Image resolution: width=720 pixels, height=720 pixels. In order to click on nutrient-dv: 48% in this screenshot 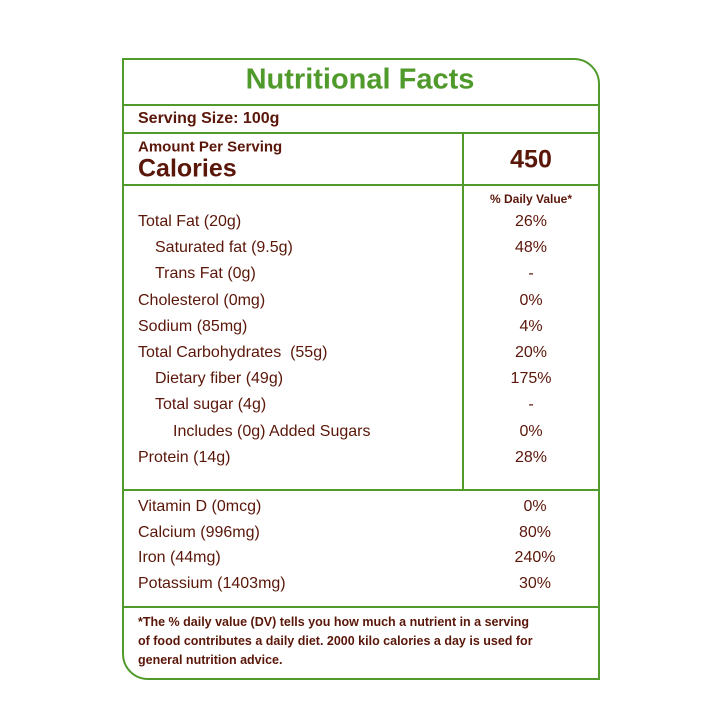, I will do `click(531, 248)`.